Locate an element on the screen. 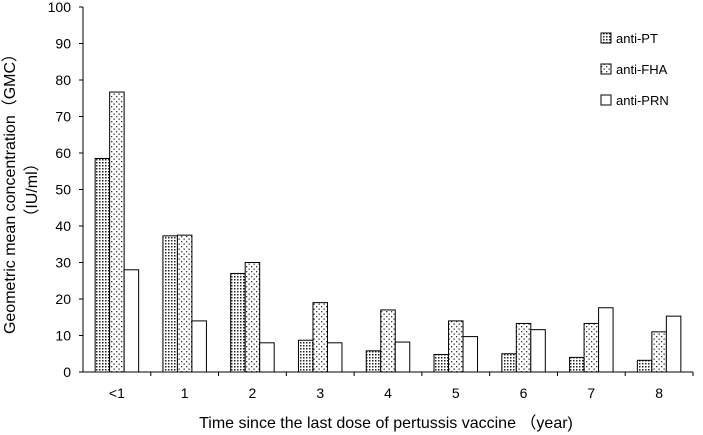 The width and height of the screenshot is (703, 435). y-axis-unit: （IU/ml） is located at coordinates (32, 189).